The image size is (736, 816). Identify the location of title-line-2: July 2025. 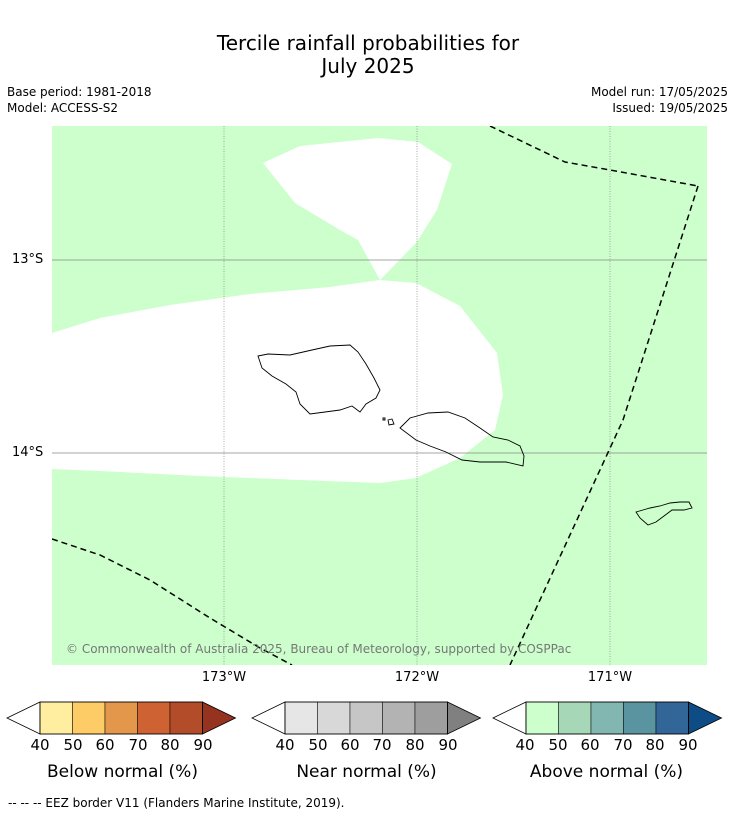
(368, 66).